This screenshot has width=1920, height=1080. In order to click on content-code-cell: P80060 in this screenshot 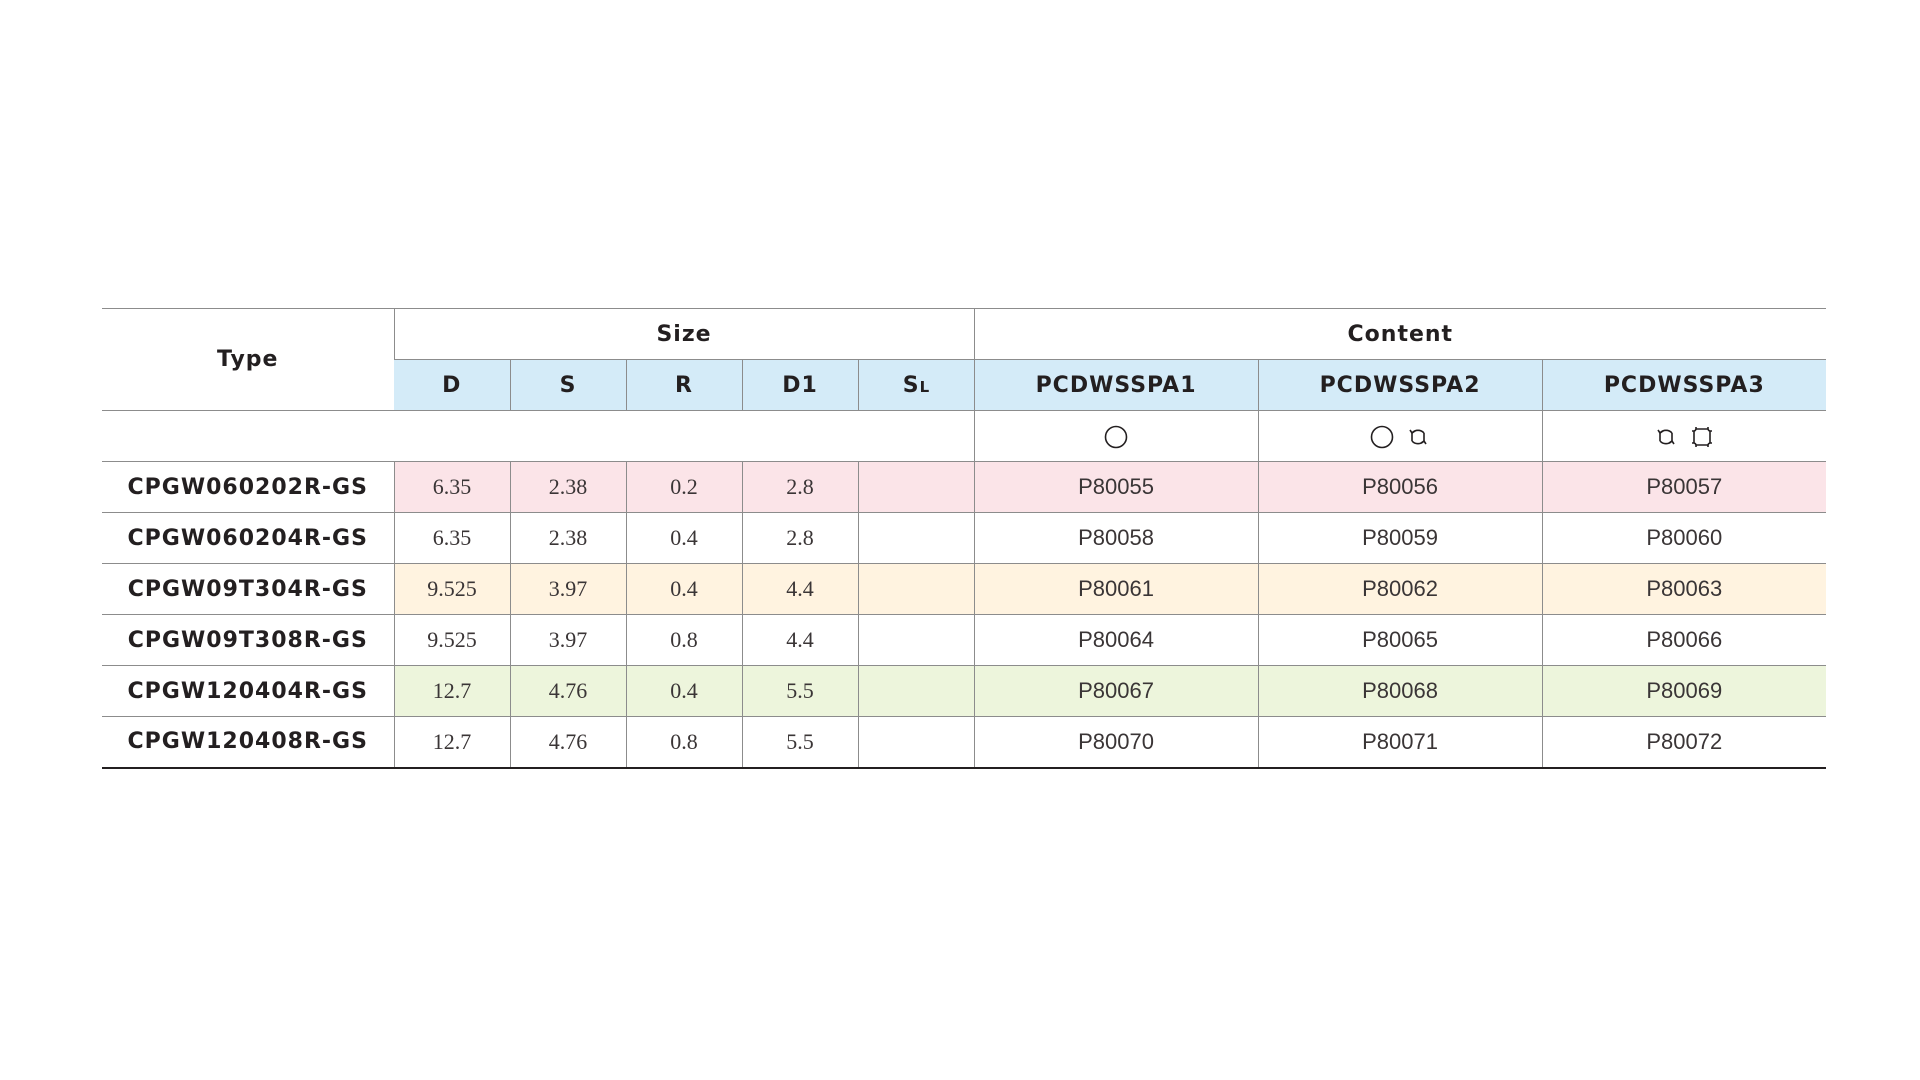, I will do `click(1684, 538)`.